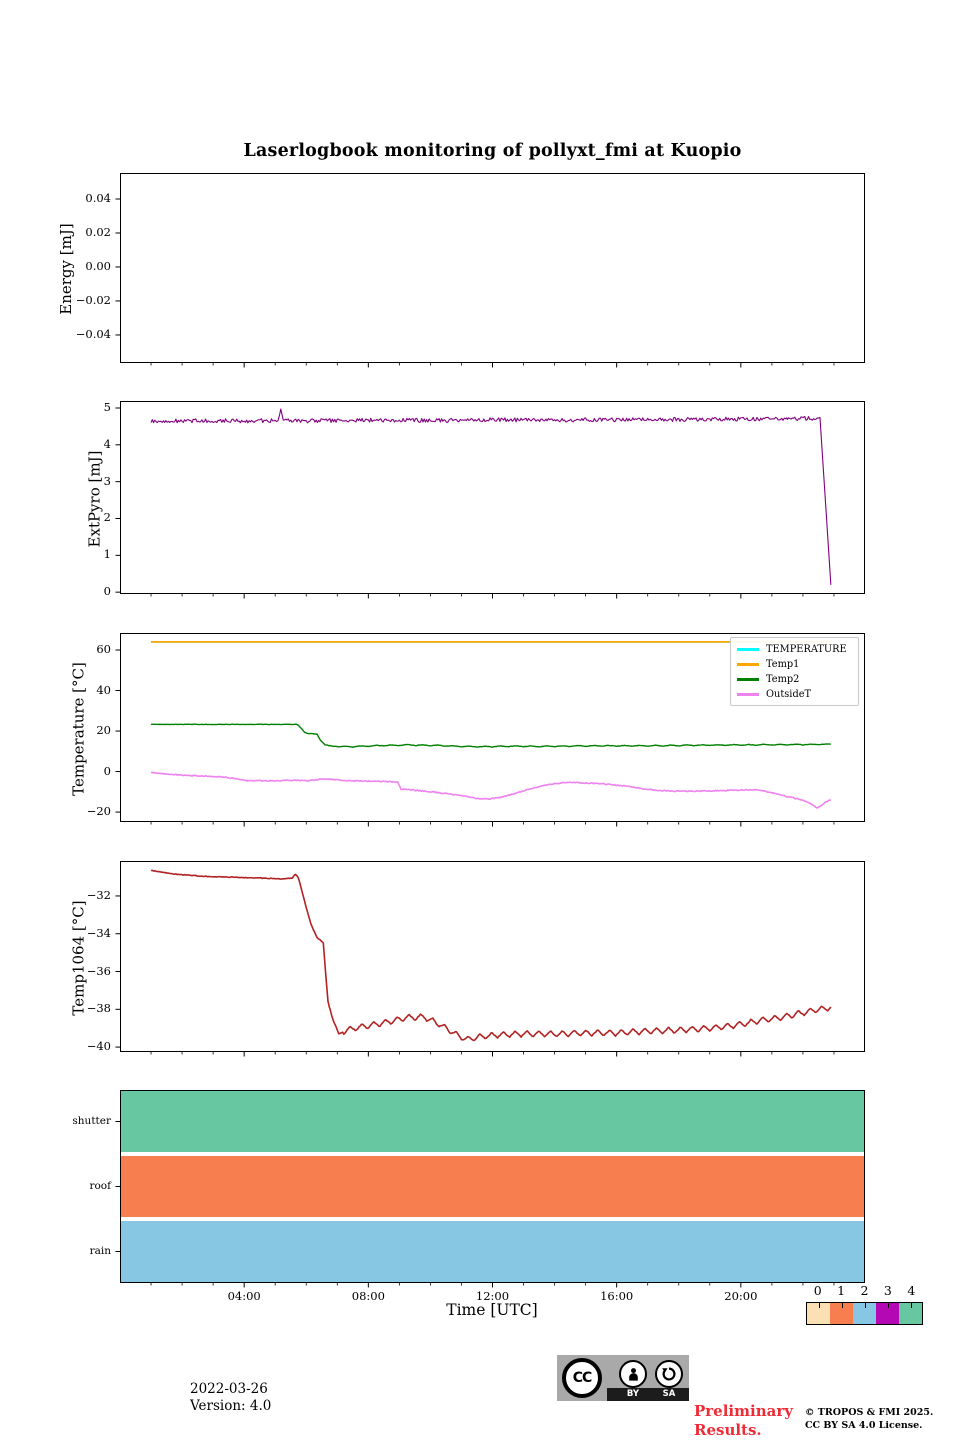  What do you see at coordinates (817, 1290) in the screenshot?
I see `colorbar-tick-label: 0` at bounding box center [817, 1290].